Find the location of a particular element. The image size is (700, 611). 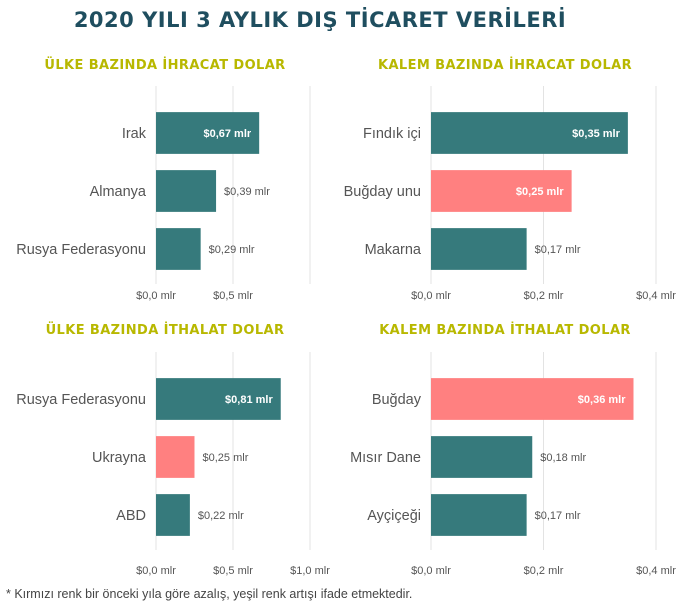

x-tick-label: $1,0 mlr is located at coordinates (310, 571).